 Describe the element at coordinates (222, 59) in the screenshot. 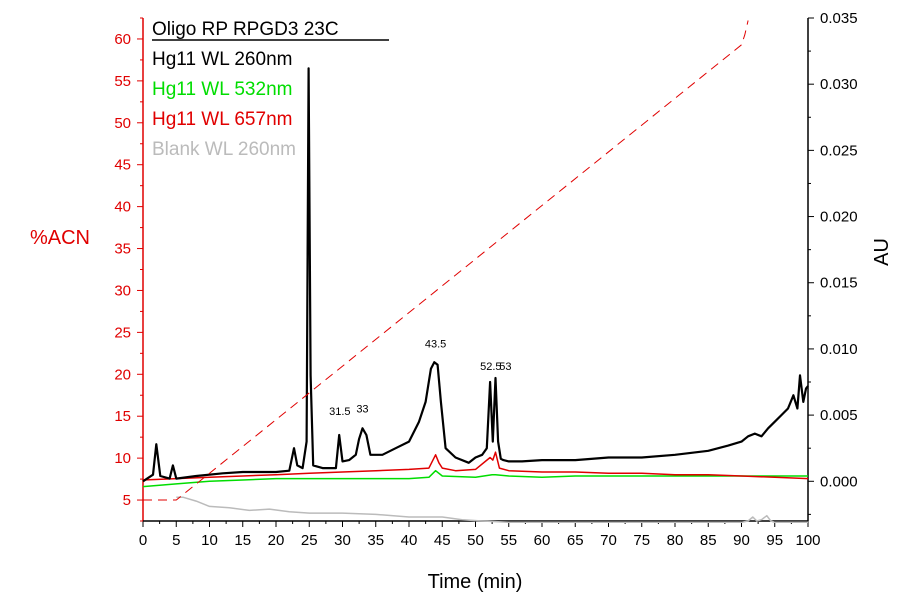

I see `legend-entry: Hg11 WL 260nm` at that location.